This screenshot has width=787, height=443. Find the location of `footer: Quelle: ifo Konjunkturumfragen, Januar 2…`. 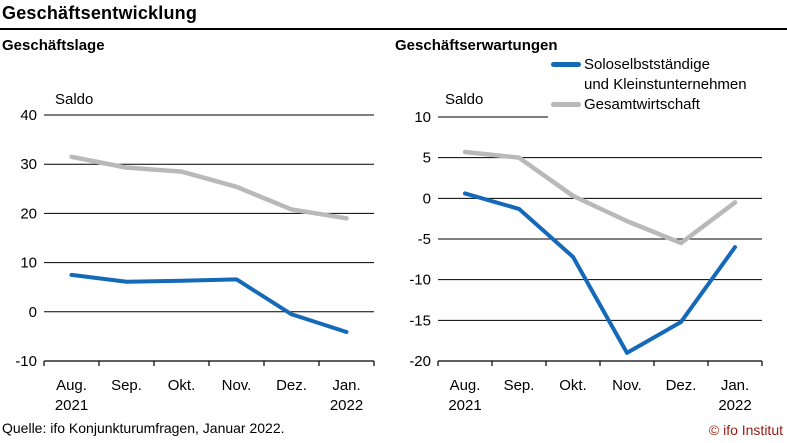

footer: Quelle: ifo Konjunkturumfragen, Januar 2… is located at coordinates (393, 430).